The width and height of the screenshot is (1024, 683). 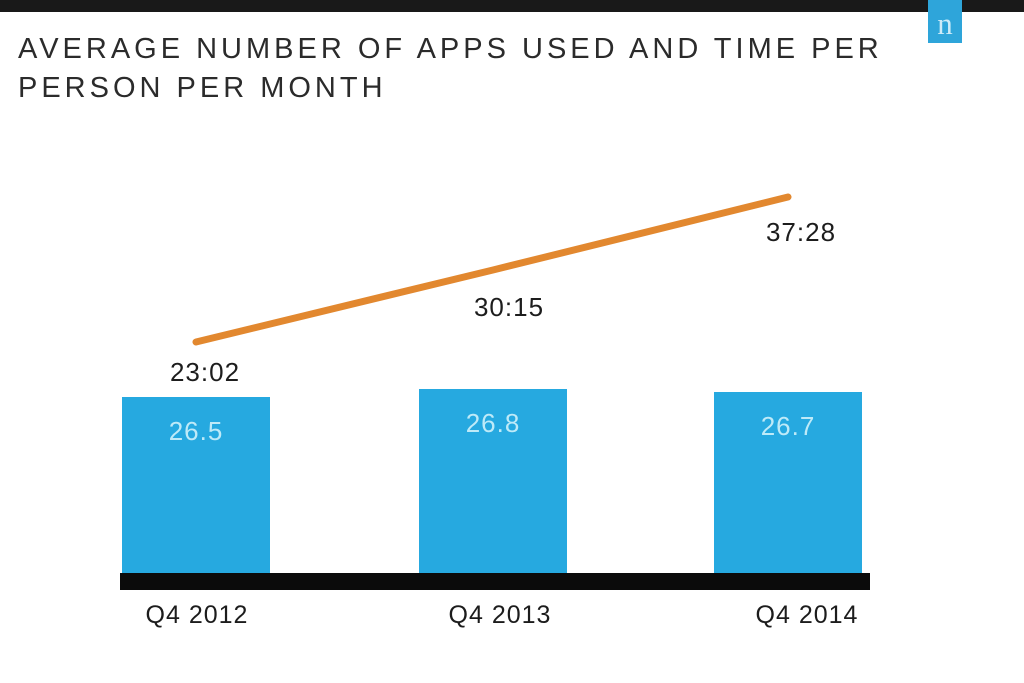 I want to click on nielsen-logo-letter: n, so click(x=945, y=23).